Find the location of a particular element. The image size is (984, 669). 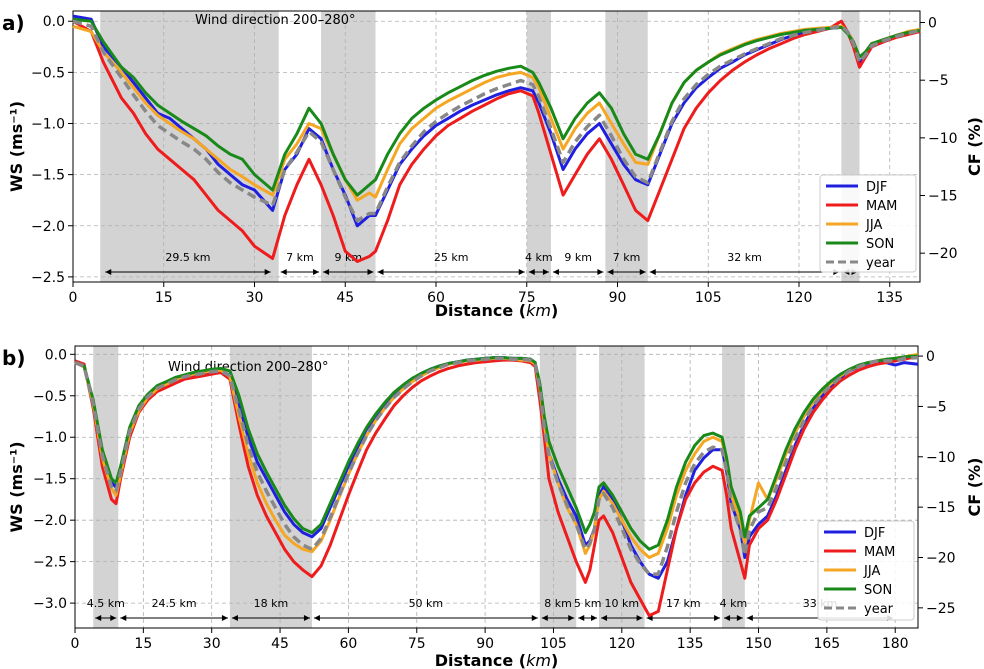

x-tick-label: 75 is located at coordinates (417, 644).